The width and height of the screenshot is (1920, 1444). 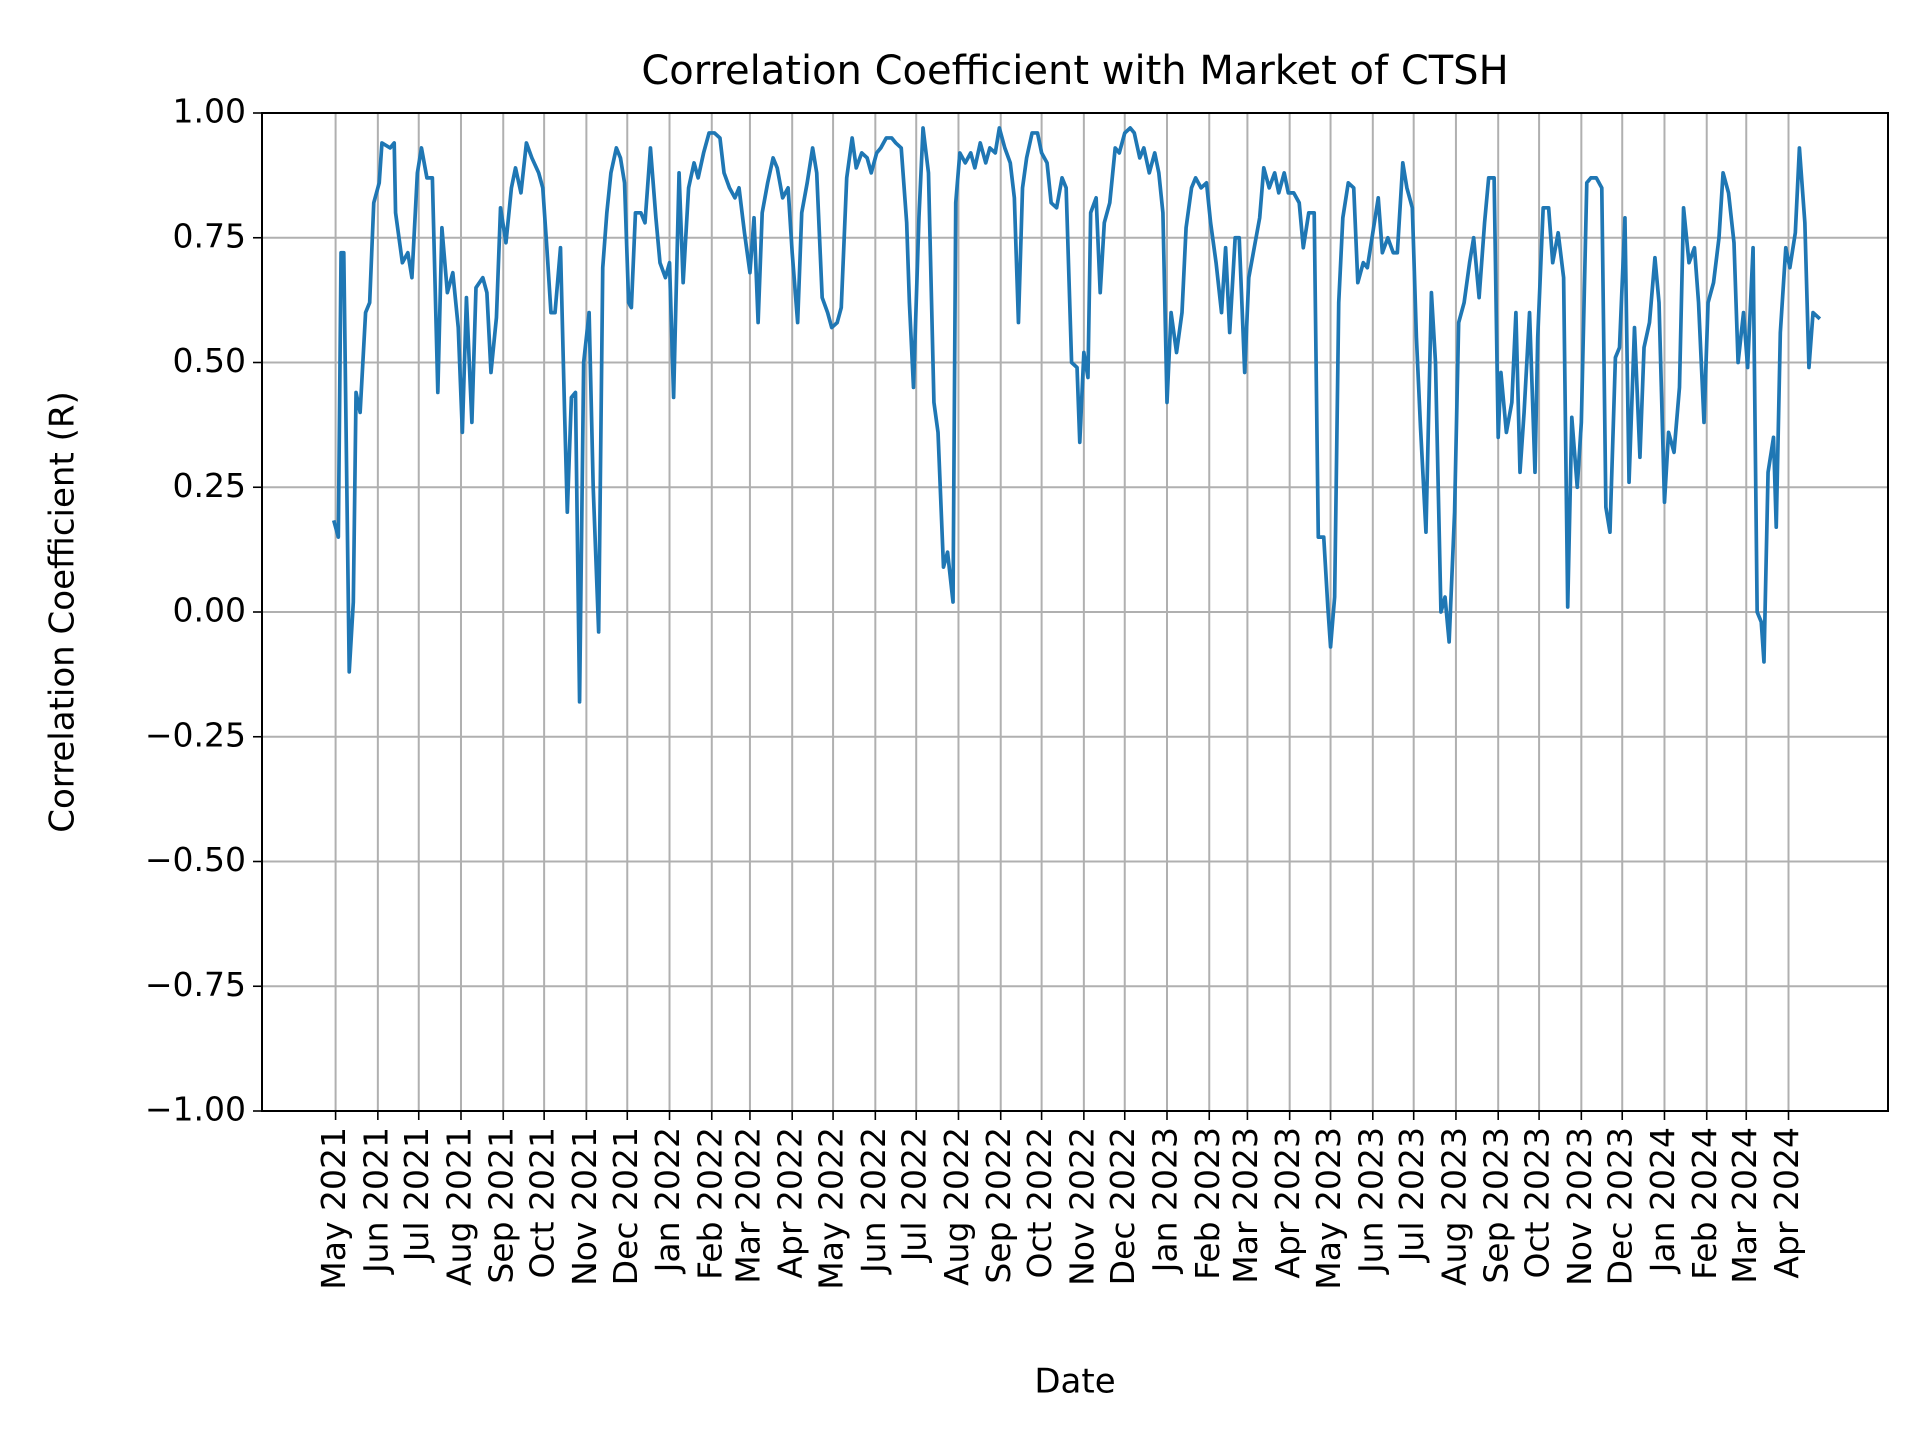 I want to click on x-tick-label: Apr 2022, so click(x=790, y=1203).